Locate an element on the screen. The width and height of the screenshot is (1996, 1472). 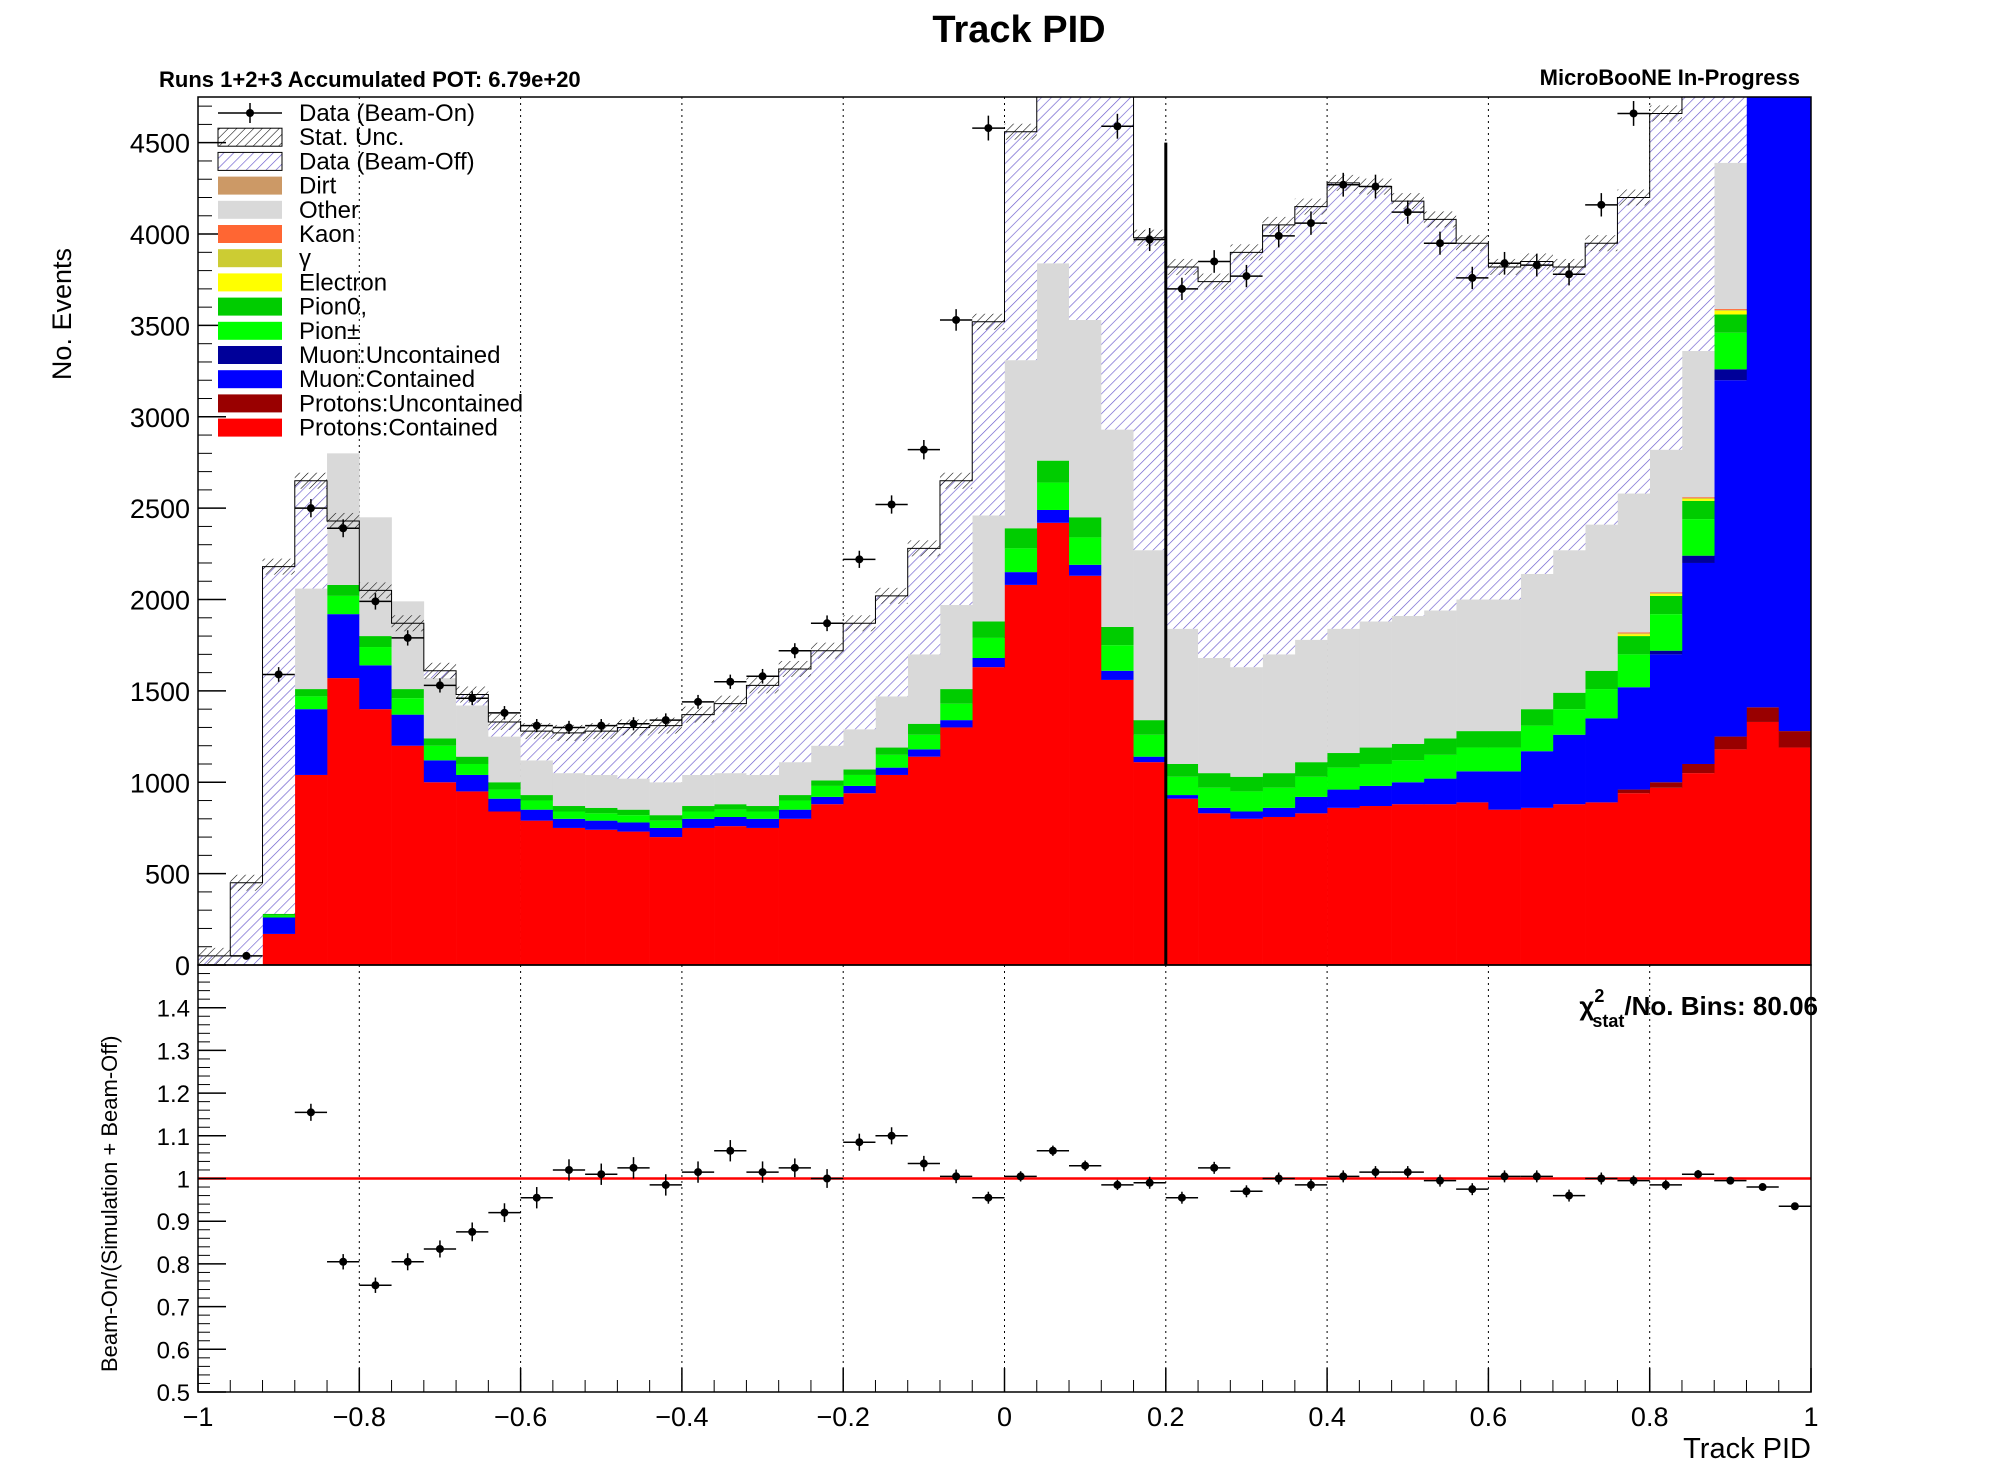
ratio-y-tick-label: 0.6 is located at coordinates (173, 1350).